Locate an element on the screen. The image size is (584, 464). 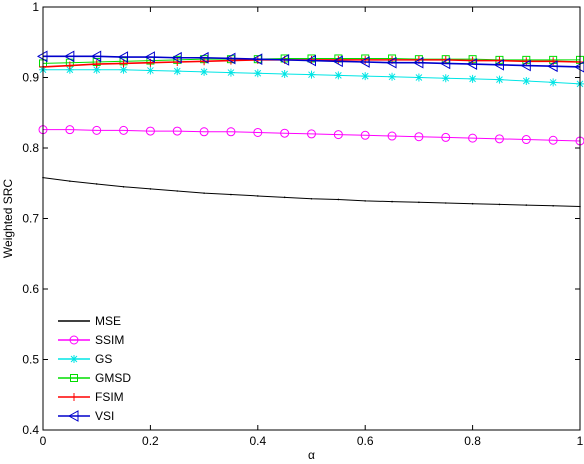
legend-label: MSE is located at coordinates (108, 321).